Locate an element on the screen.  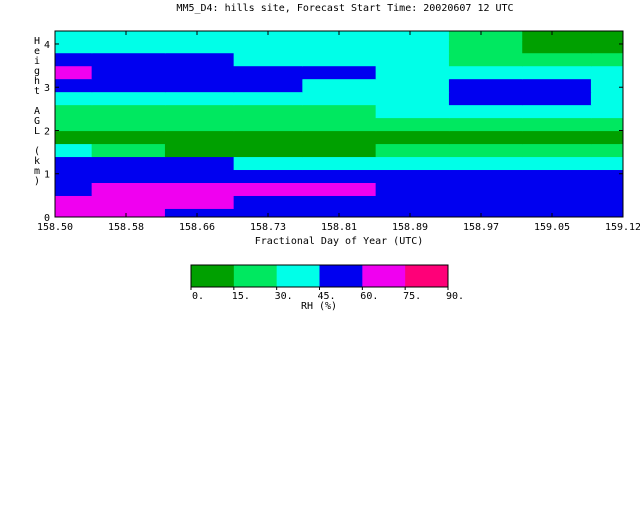
x-tick-label: 158.81 is located at coordinates (339, 227).